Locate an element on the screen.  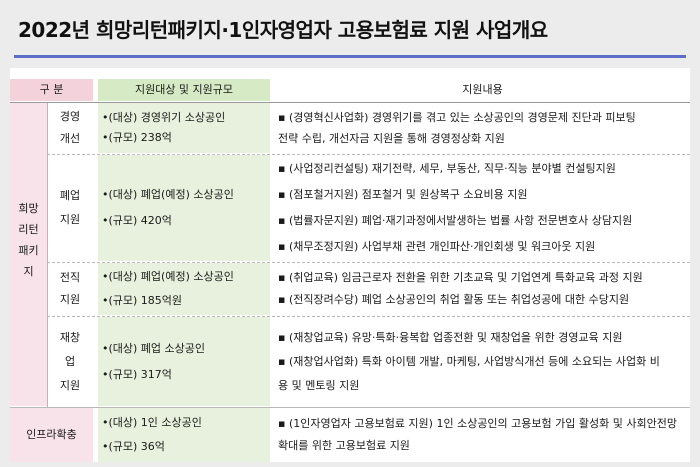
header-divider is located at coordinates (350, 102).